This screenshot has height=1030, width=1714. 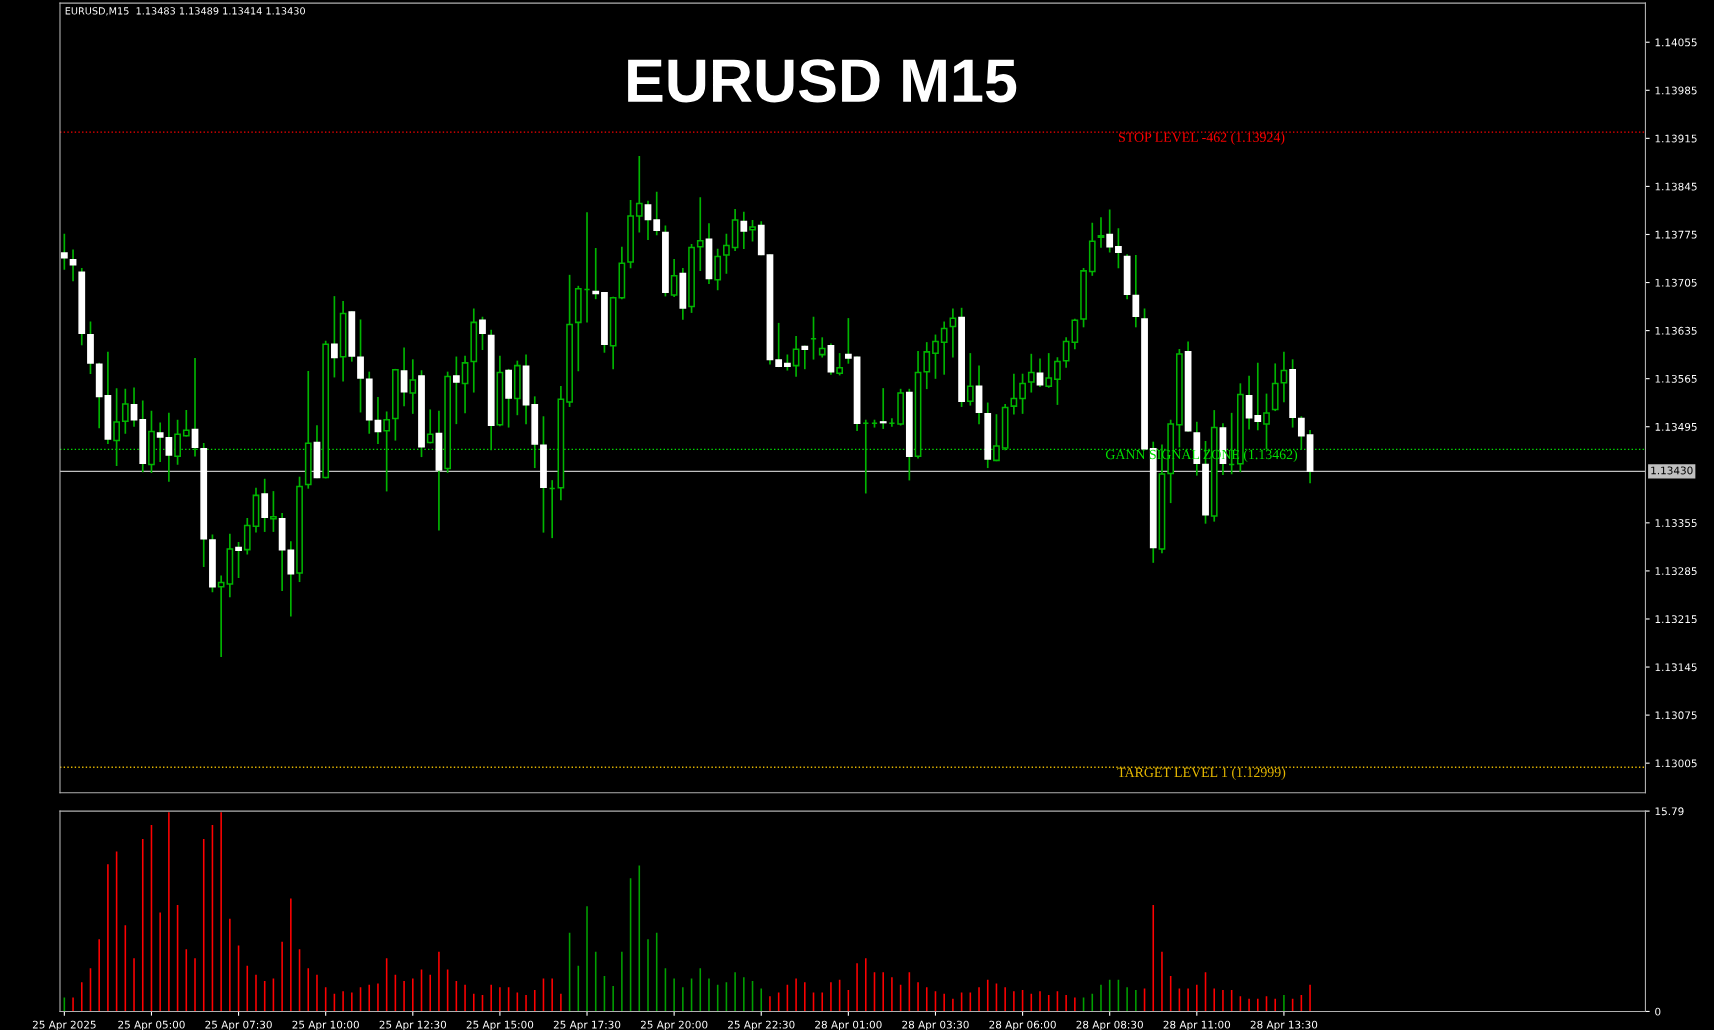 I want to click on y-tick-label: 0, so click(x=1658, y=1011).